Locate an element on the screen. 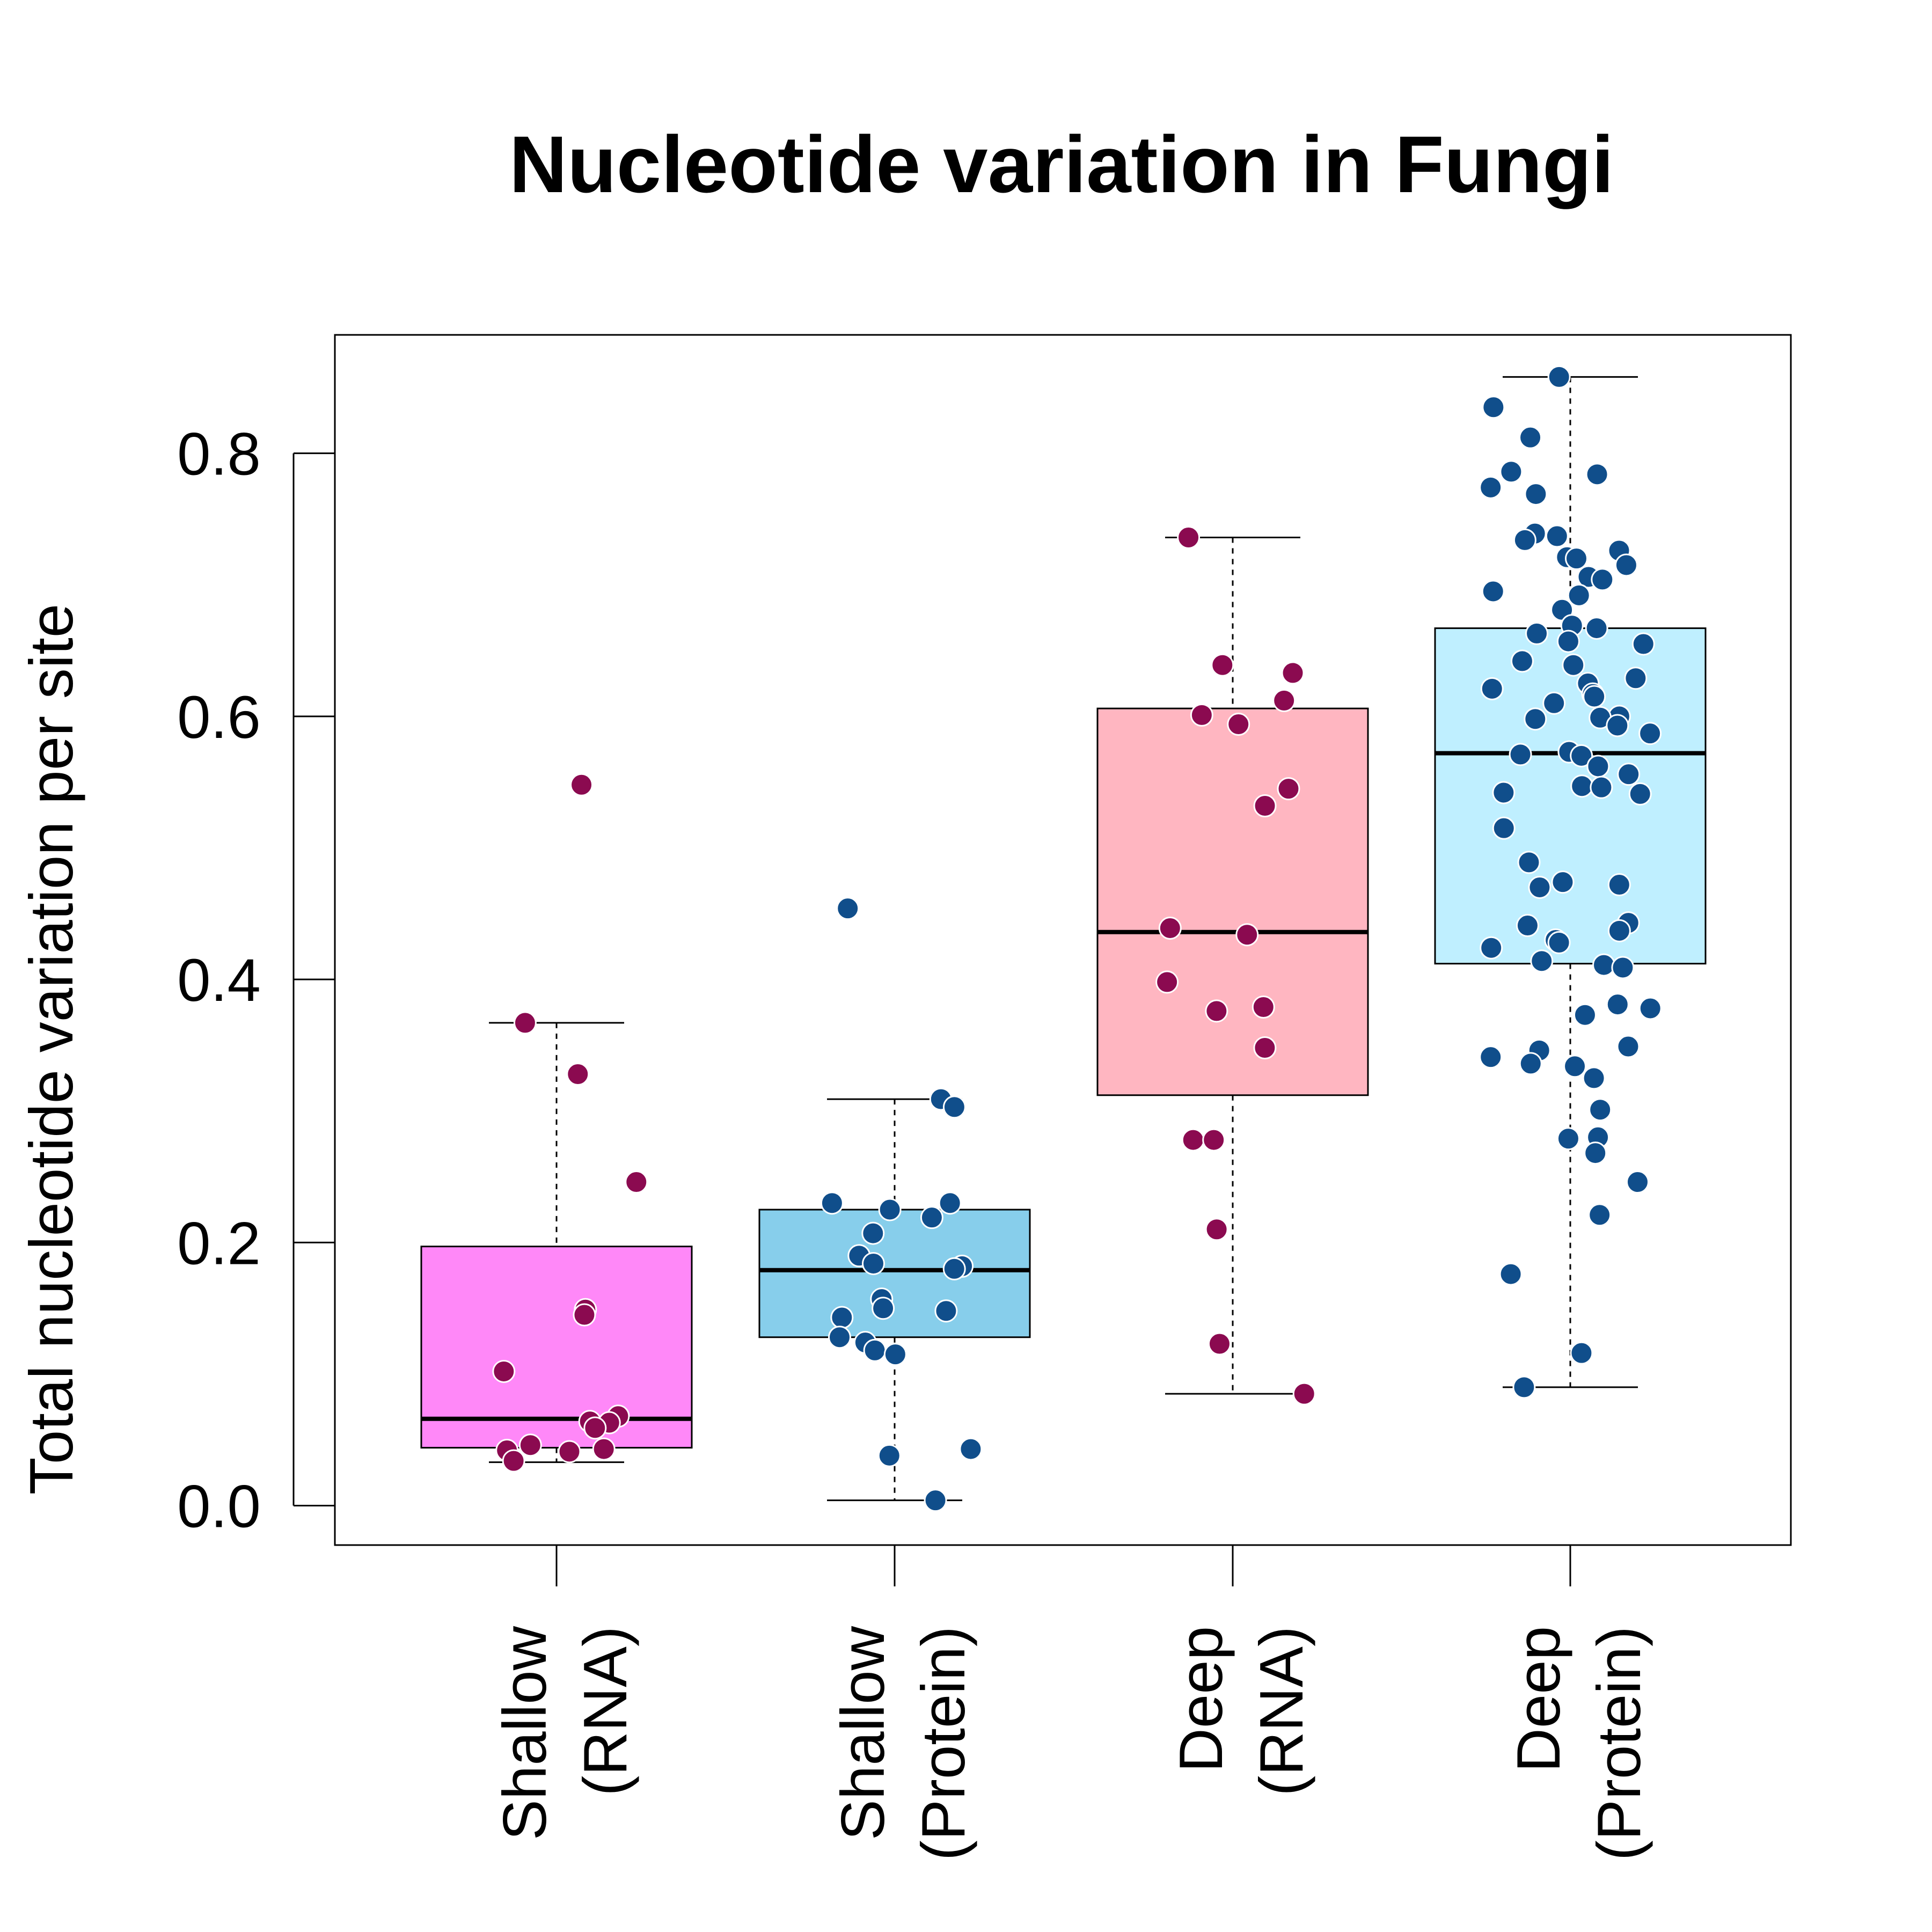 The image size is (1932, 1932). y-tick-label: 0.4 is located at coordinates (219, 980).